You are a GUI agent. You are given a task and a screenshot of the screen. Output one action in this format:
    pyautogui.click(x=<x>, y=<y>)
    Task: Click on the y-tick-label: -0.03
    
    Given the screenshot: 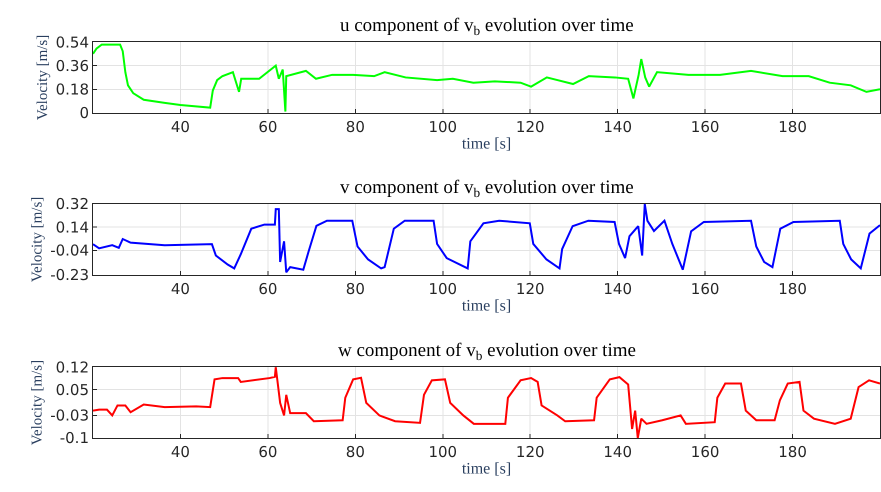 What is the action you would take?
    pyautogui.click(x=69, y=415)
    